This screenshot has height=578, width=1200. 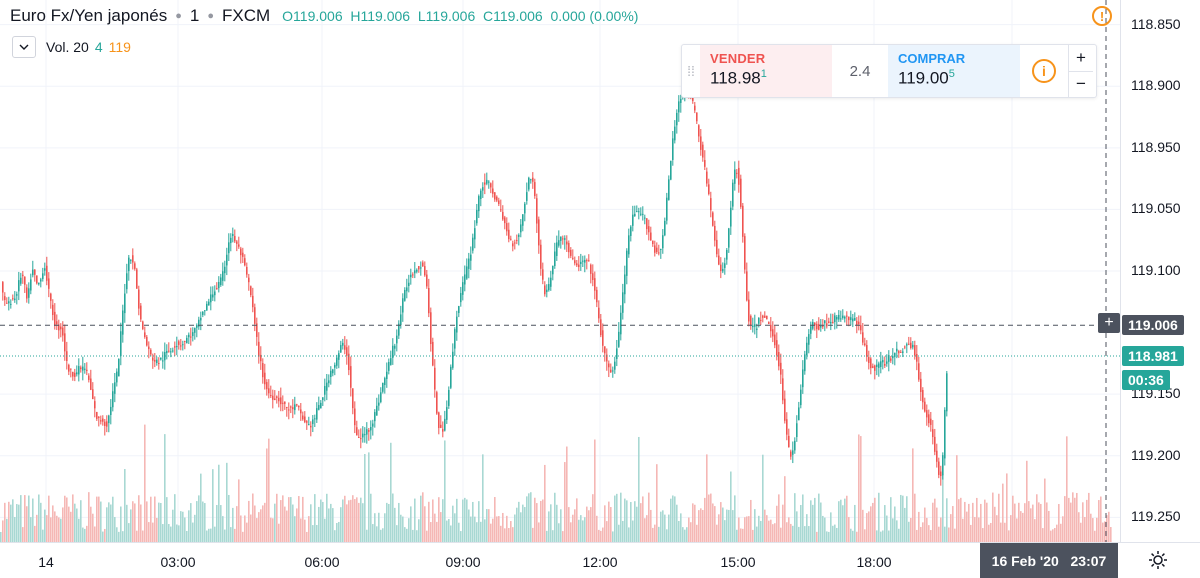 What do you see at coordinates (1102, 16) in the screenshot?
I see `warning-icon: !` at bounding box center [1102, 16].